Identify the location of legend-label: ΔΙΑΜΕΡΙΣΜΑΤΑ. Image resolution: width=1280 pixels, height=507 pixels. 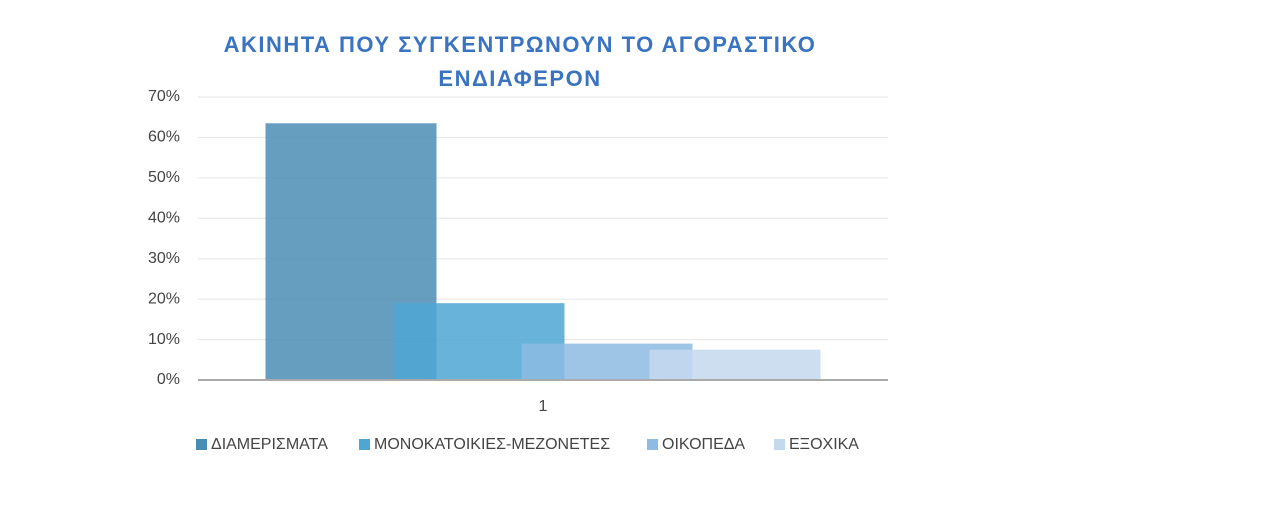
(269, 444).